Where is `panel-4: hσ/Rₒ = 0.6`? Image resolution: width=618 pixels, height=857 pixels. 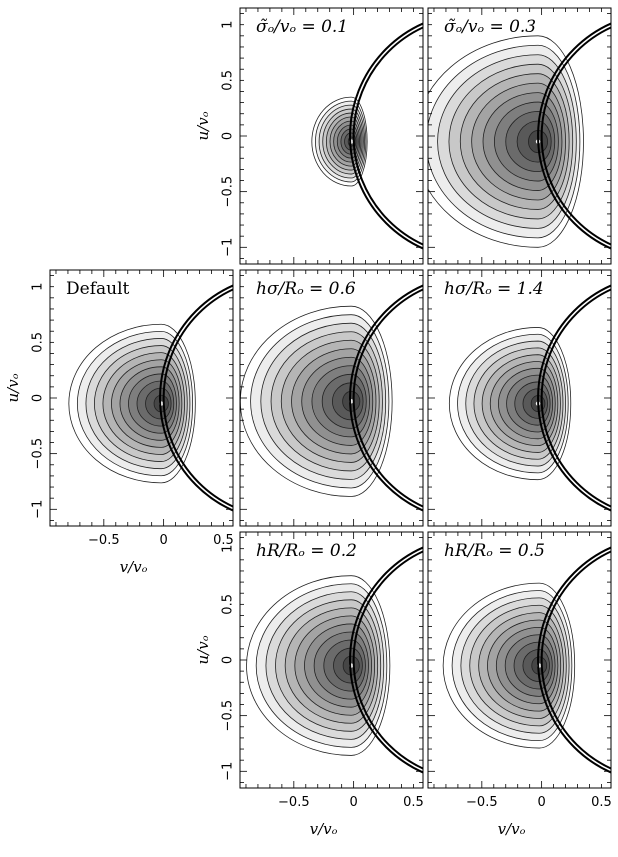
panel-4: hσ/Rₒ = 0.6 is located at coordinates (331, 398).